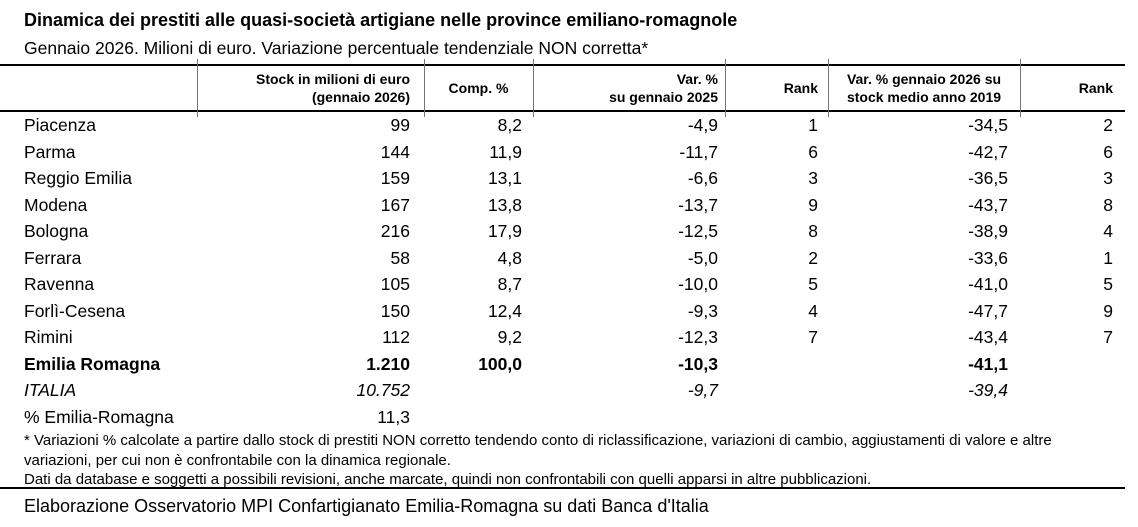  I want to click on table-row: % Emilia-Romagna 11,3, so click(562, 417).